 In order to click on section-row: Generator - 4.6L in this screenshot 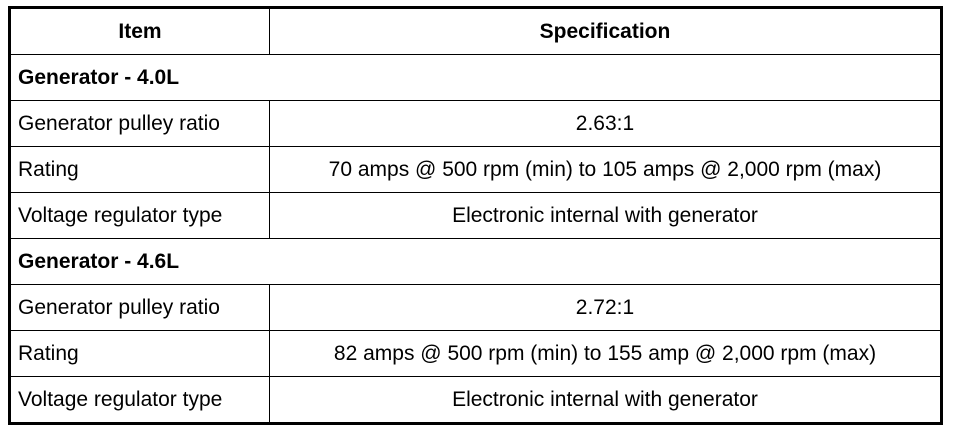, I will do `click(475, 261)`.